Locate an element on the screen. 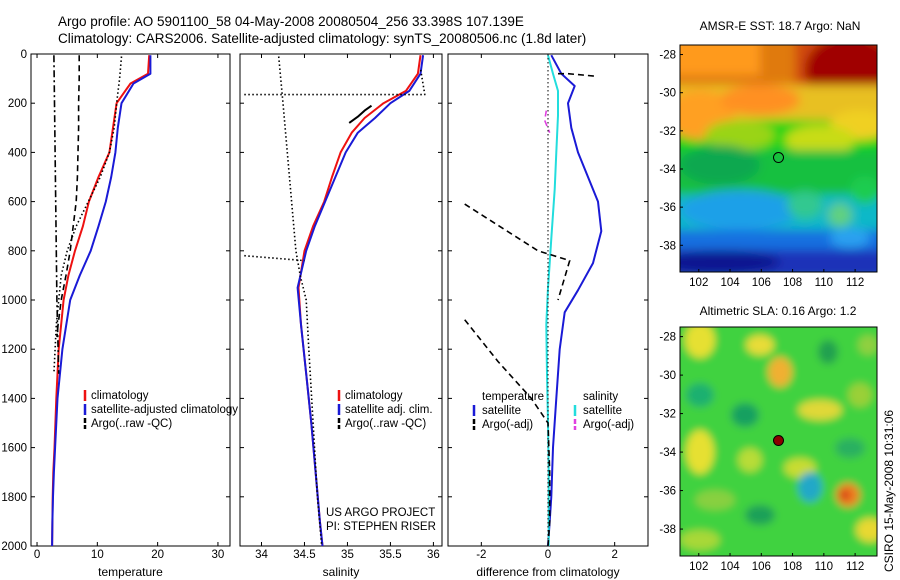 The height and width of the screenshot is (580, 900). salinity-xlabel: salinity is located at coordinates (341, 572).